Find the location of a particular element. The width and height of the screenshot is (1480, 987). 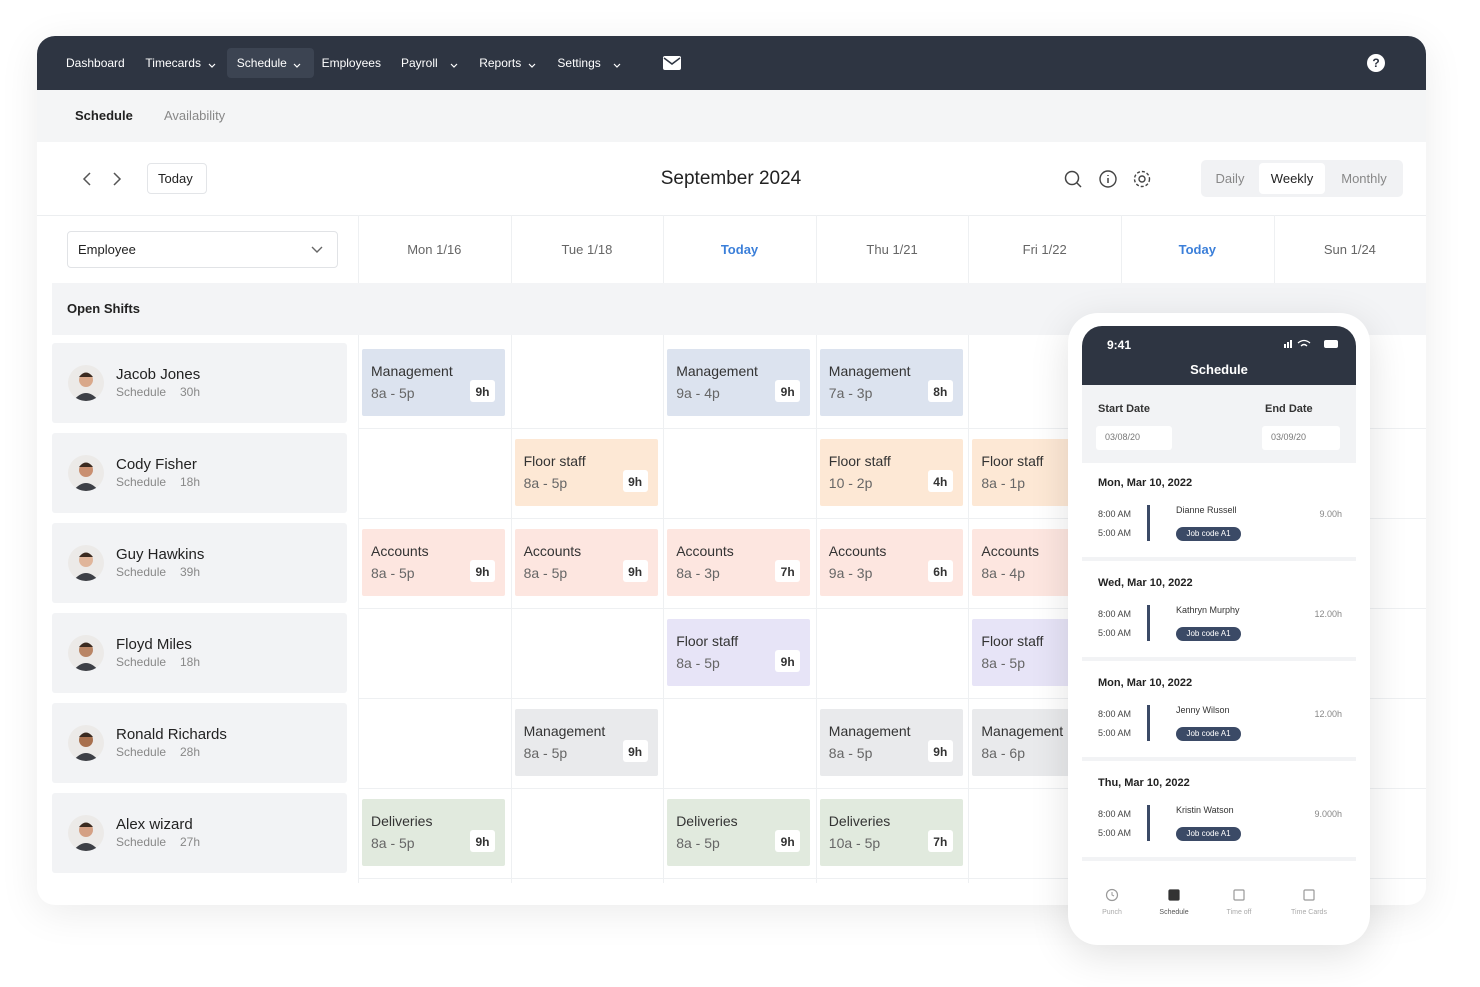

employee-name: Floyd Miles is located at coordinates (154, 644).